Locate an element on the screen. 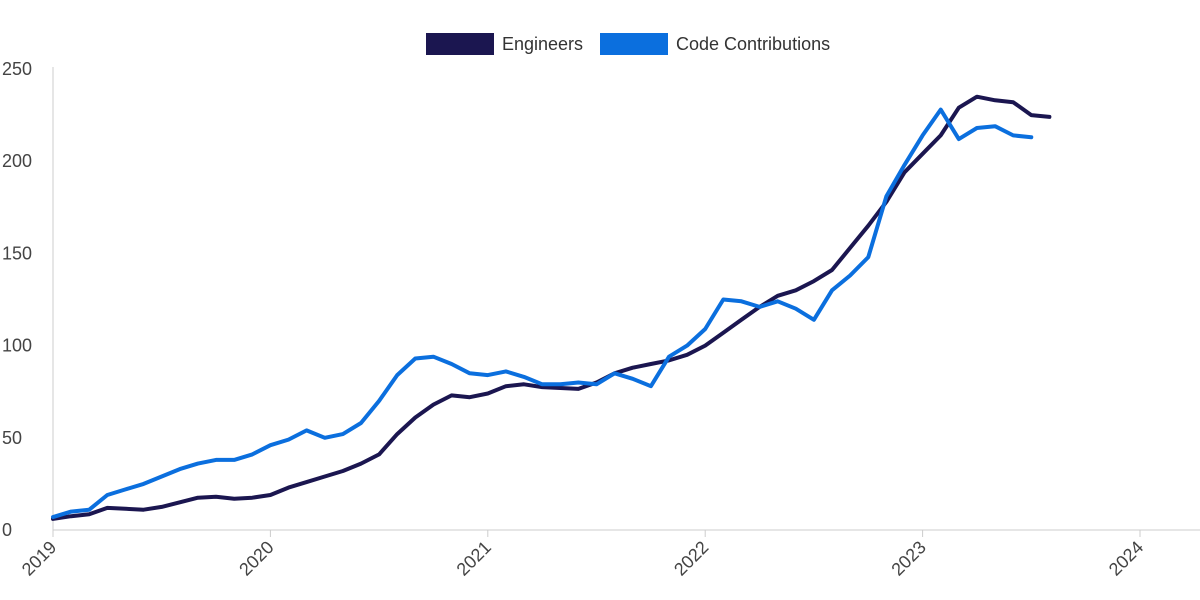 Image resolution: width=1200 pixels, height=600 pixels. y-tick-label: 200 is located at coordinates (17, 161).